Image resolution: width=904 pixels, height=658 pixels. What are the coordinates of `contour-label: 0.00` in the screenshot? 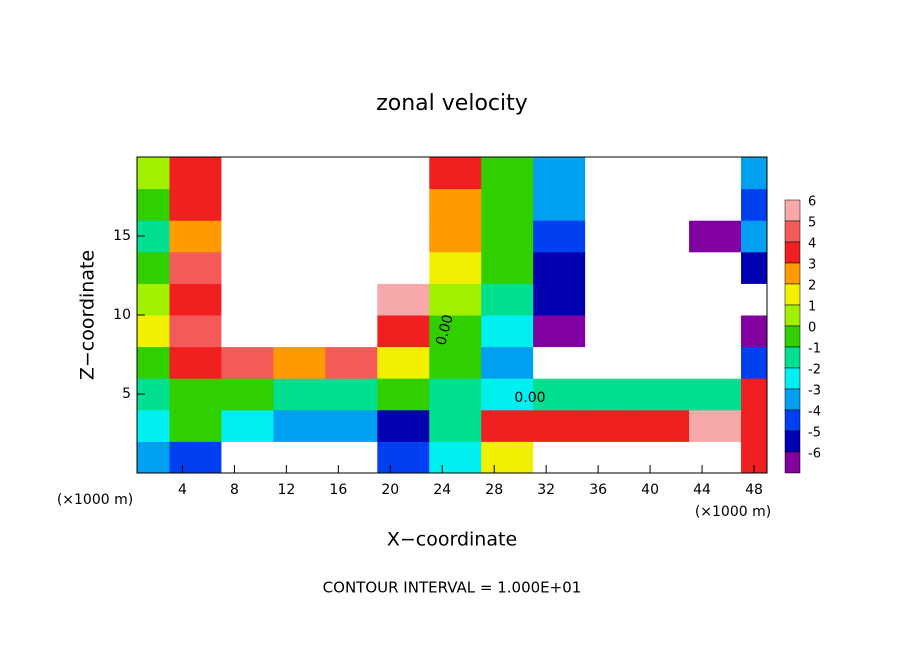 It's located at (445, 330).